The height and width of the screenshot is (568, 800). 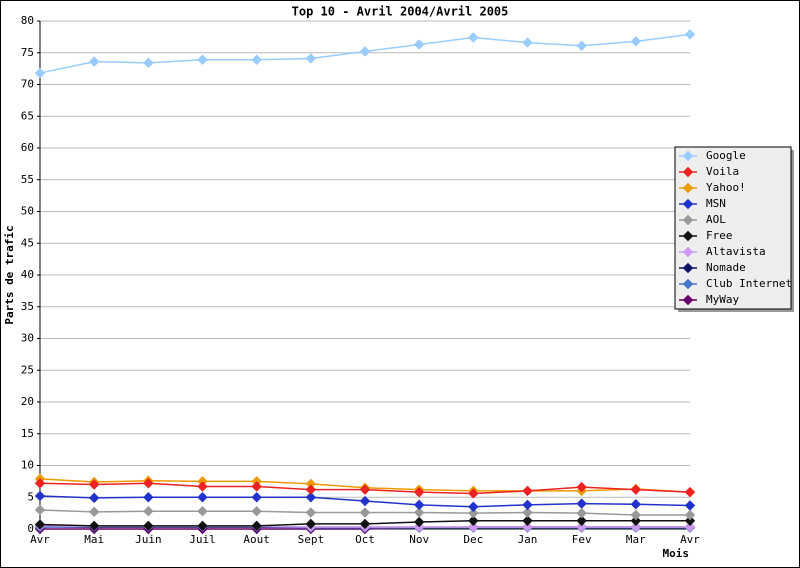 What do you see at coordinates (716, 219) in the screenshot?
I see `legend-label: AOL` at bounding box center [716, 219].